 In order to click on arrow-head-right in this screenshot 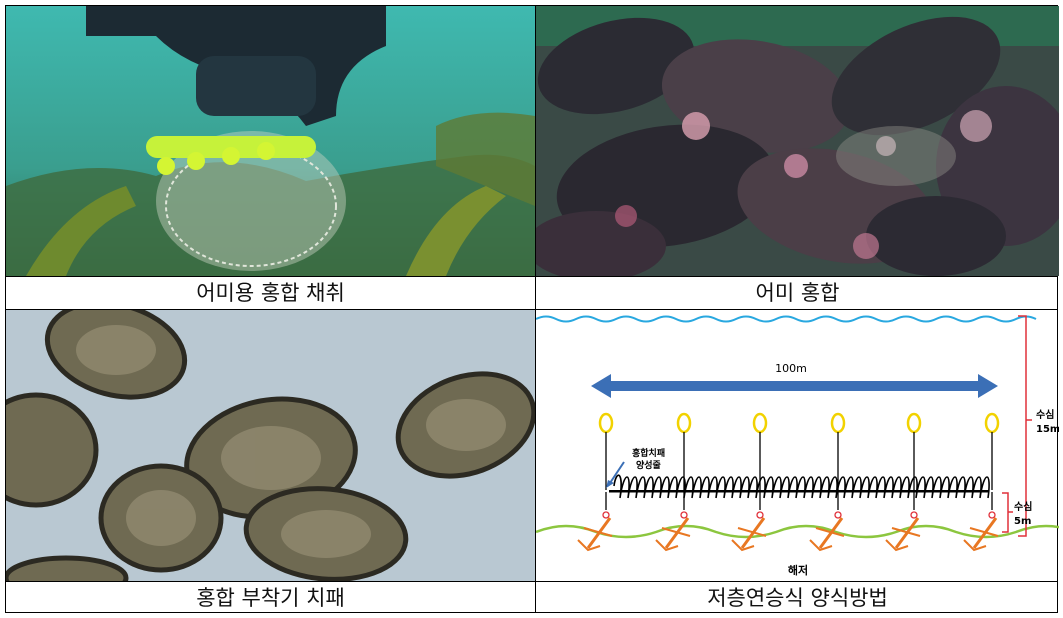, I will do `click(988, 386)`.